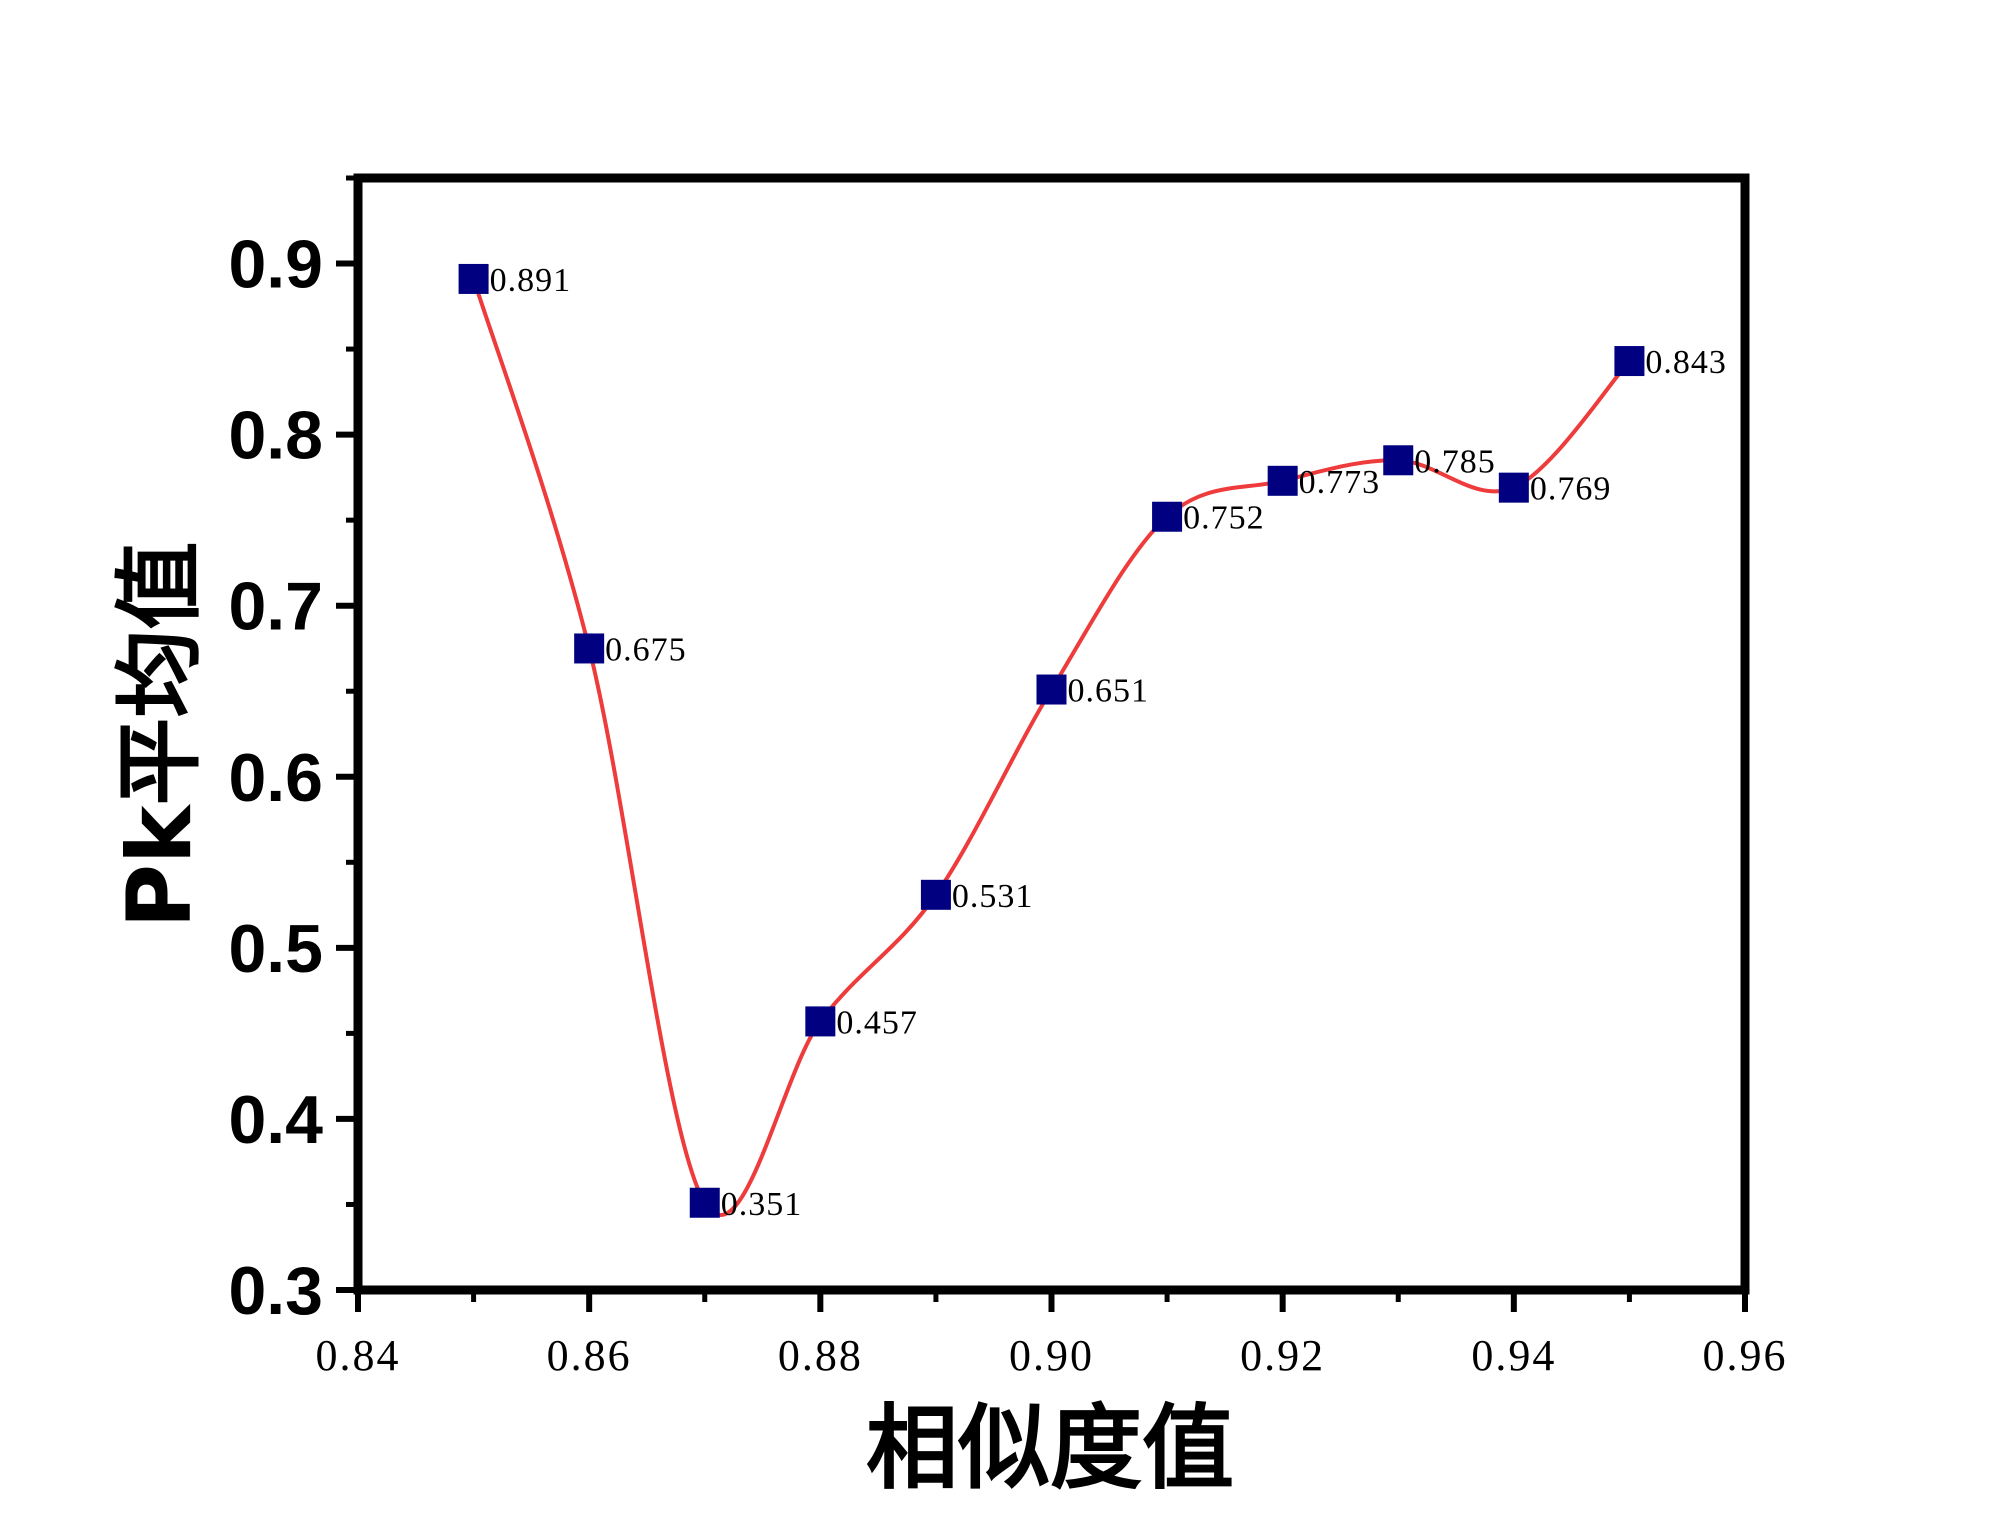 This screenshot has width=2000, height=1530. What do you see at coordinates (275, 778) in the screenshot?
I see `y-tick-label: 0.6` at bounding box center [275, 778].